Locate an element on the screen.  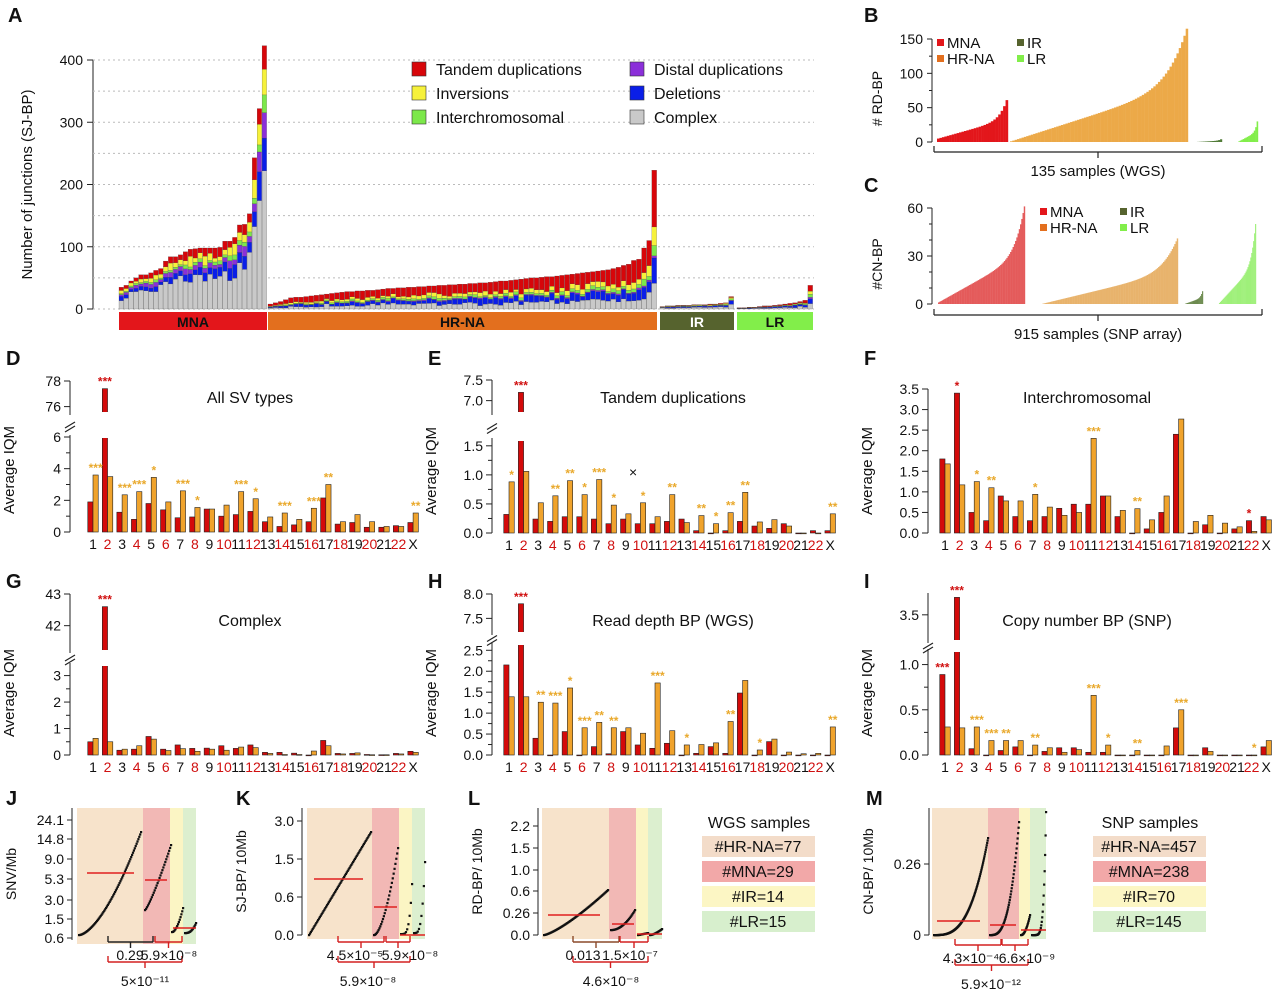
pvalue-label: 1.5×10⁻⁷ is located at coordinates (630, 955).